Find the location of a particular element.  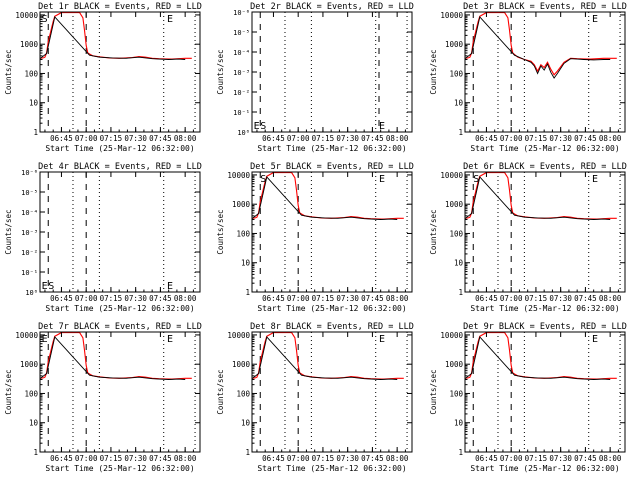

y-tick-label: 10⁻² is located at coordinates (241, 93).